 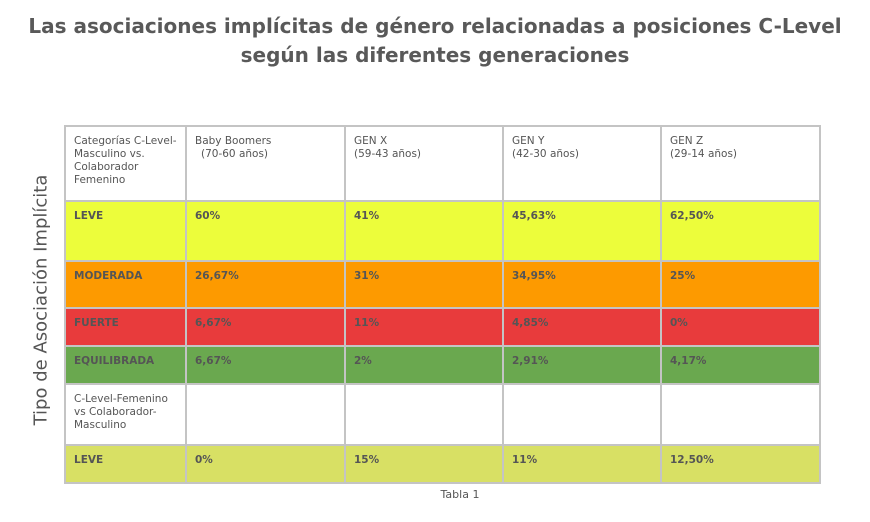 I want to click on table-cell: 26,67%, so click(x=265, y=284).